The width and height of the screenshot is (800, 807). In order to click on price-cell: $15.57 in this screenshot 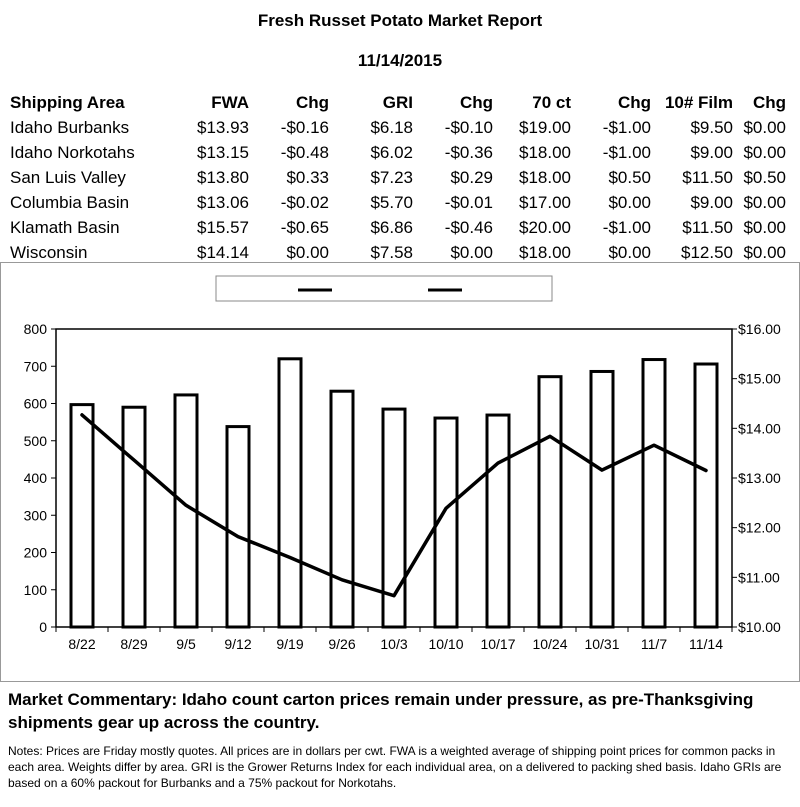, I will do `click(223, 227)`.